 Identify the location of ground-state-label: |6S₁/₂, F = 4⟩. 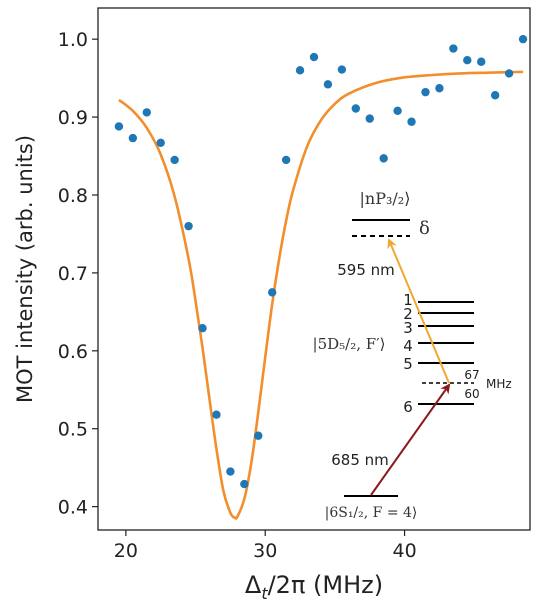
(371, 513).